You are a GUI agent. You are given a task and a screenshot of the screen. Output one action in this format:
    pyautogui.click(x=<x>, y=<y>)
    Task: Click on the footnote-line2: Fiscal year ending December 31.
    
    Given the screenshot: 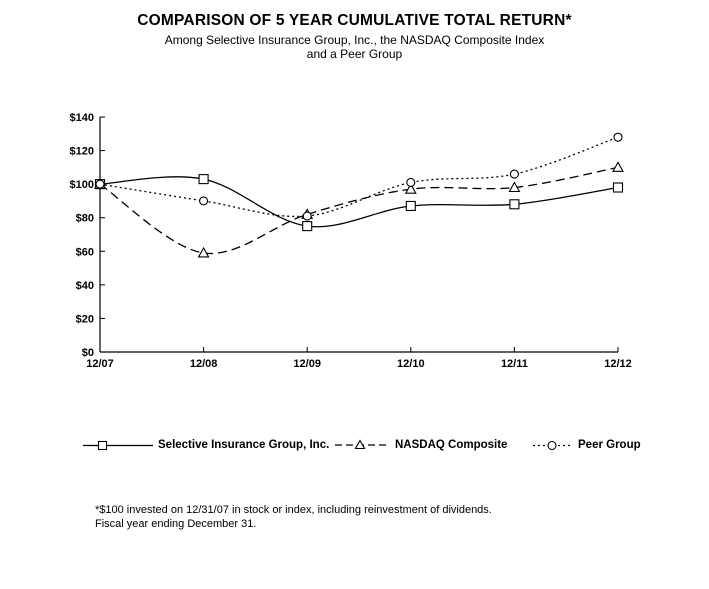 What is the action you would take?
    pyautogui.click(x=176, y=524)
    